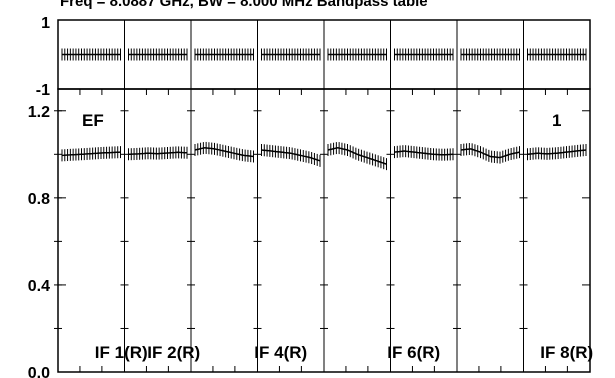 This screenshot has height=378, width=615. Describe the element at coordinates (413, 352) in the screenshot. I see `if-label: IF 6(R)` at that location.